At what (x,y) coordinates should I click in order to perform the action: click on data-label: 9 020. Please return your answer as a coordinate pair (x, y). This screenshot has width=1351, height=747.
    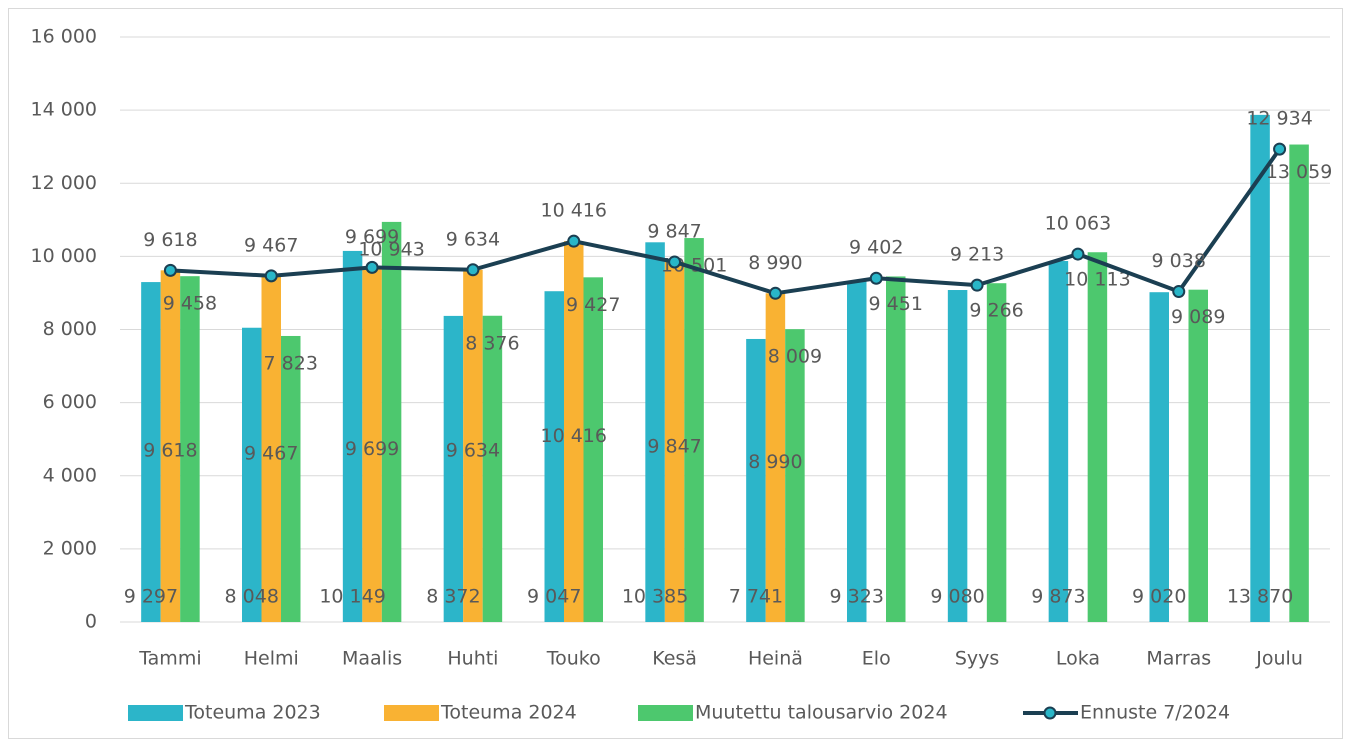
    Looking at the image, I should click on (1159, 597).